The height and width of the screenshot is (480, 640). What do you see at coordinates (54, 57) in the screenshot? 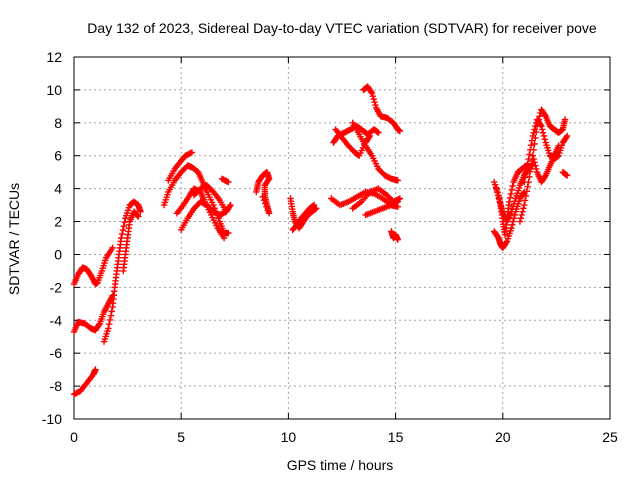
I see `y-tick-label: 12` at bounding box center [54, 57].